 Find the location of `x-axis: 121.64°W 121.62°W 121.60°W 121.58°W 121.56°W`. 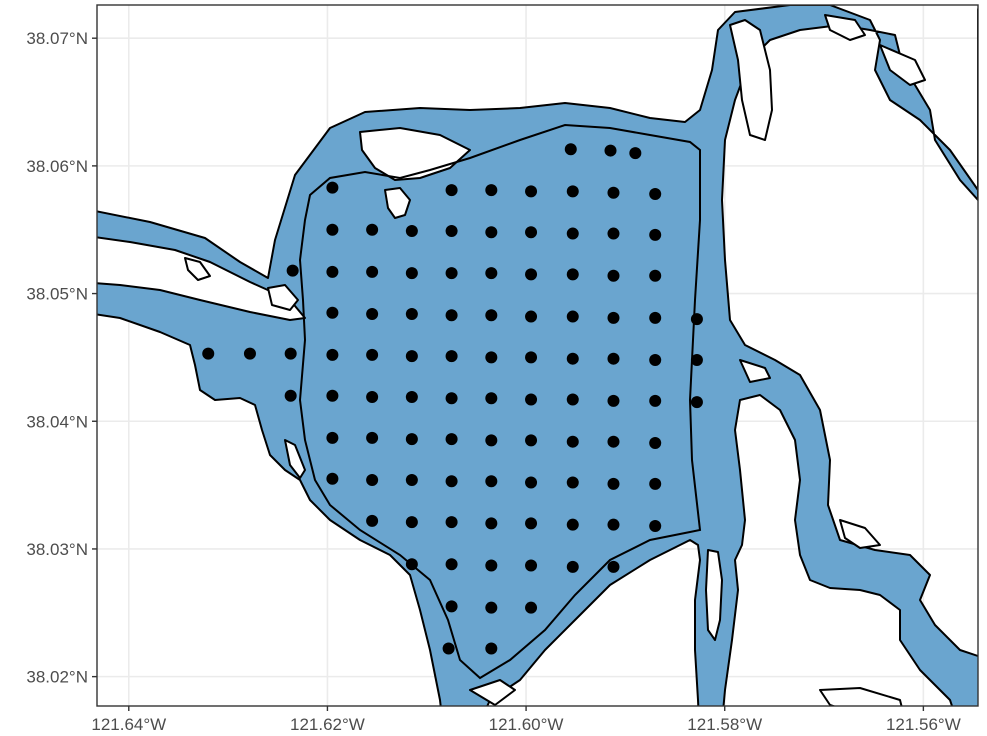

x-axis: 121.64°W 121.62°W 121.60°W 121.58°W 121.56°W is located at coordinates (526, 720).